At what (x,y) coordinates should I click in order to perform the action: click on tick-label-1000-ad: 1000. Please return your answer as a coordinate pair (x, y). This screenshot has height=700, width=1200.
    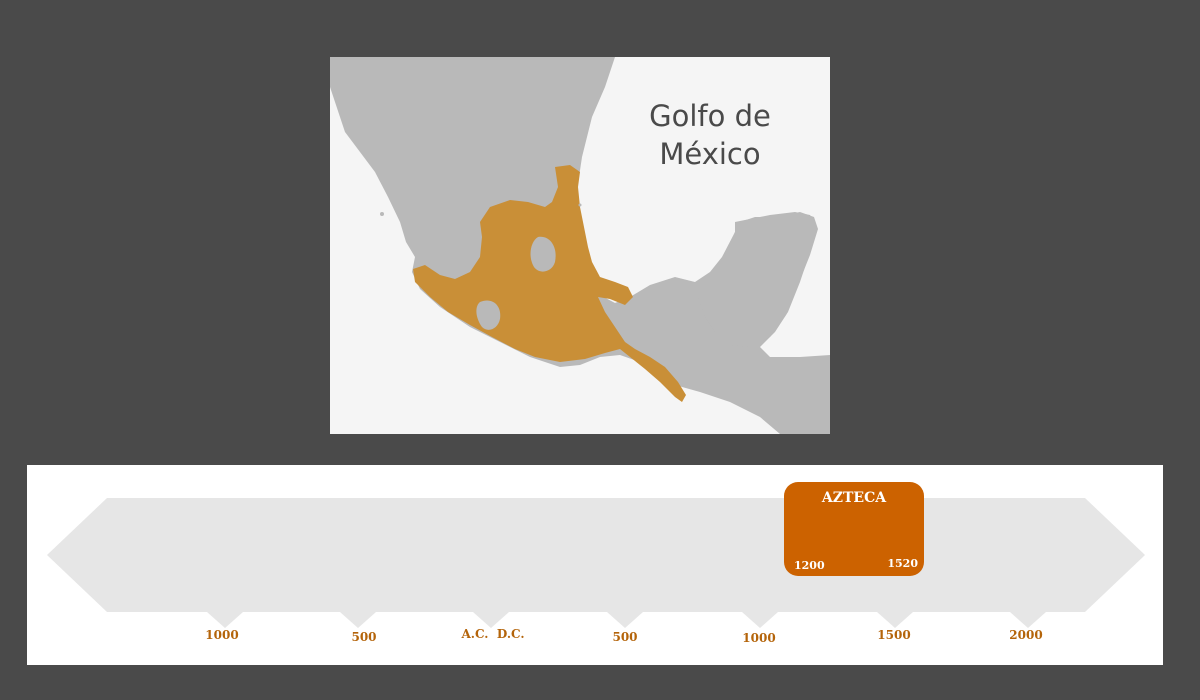
    Looking at the image, I should click on (759, 638).